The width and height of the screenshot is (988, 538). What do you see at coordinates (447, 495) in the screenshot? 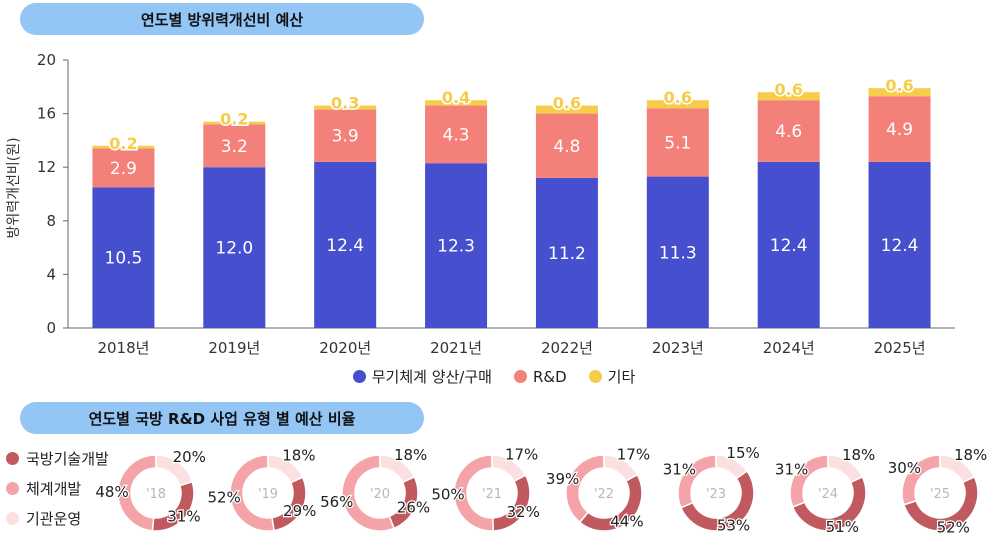
I see `donut-pct-label: 50%` at bounding box center [447, 495].